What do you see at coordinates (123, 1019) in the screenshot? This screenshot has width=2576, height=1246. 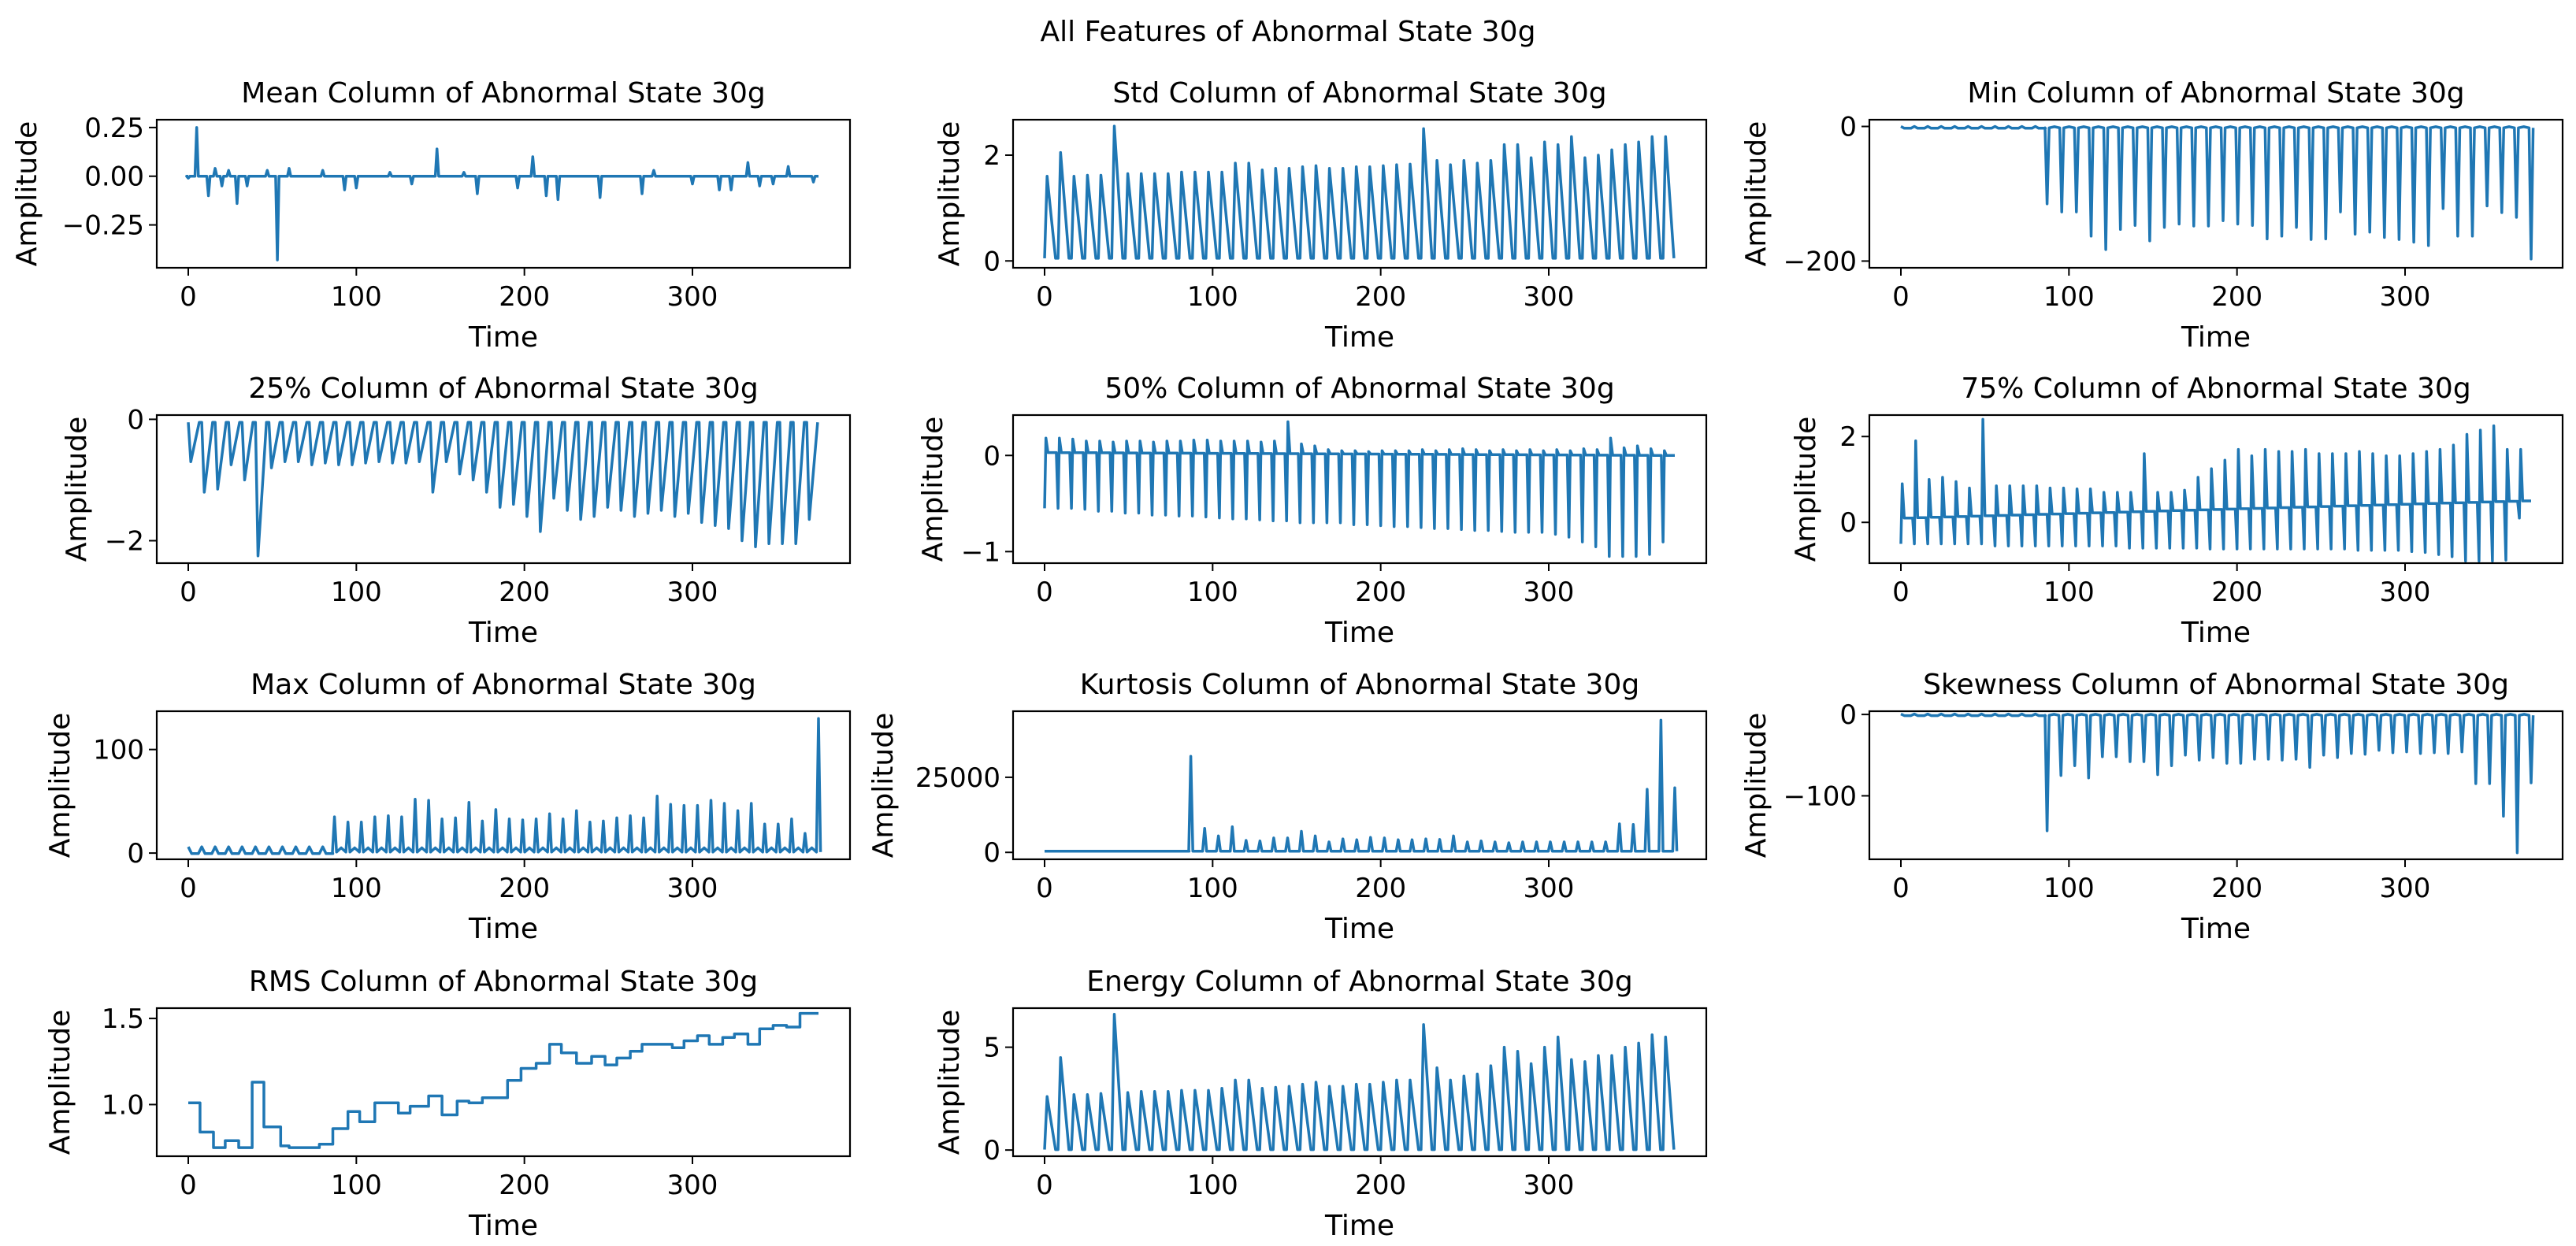 I see `y-tick-label: 1.5` at bounding box center [123, 1019].